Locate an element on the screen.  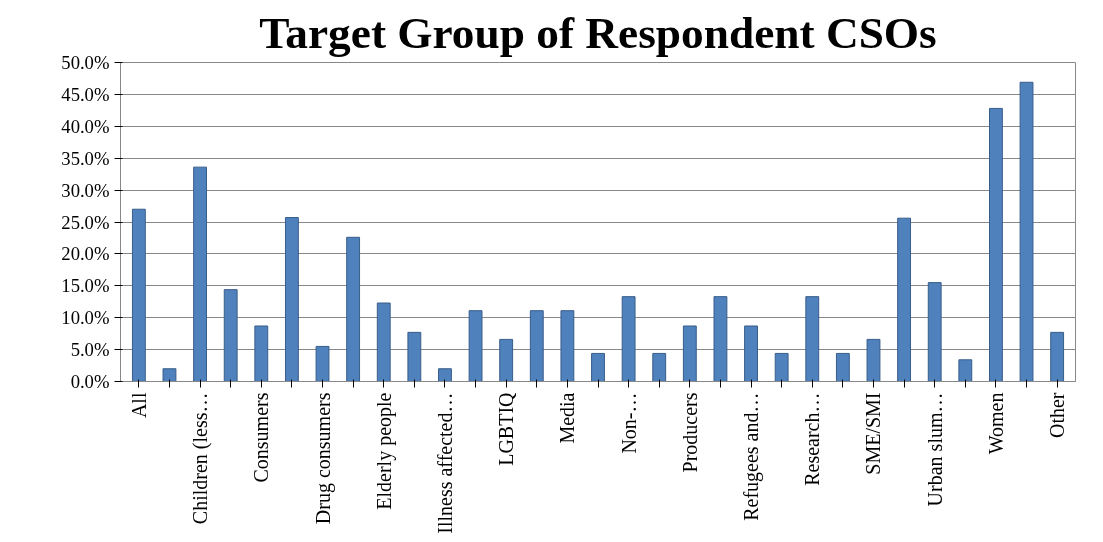
y-tick-label: 30.0% is located at coordinates (85, 190).